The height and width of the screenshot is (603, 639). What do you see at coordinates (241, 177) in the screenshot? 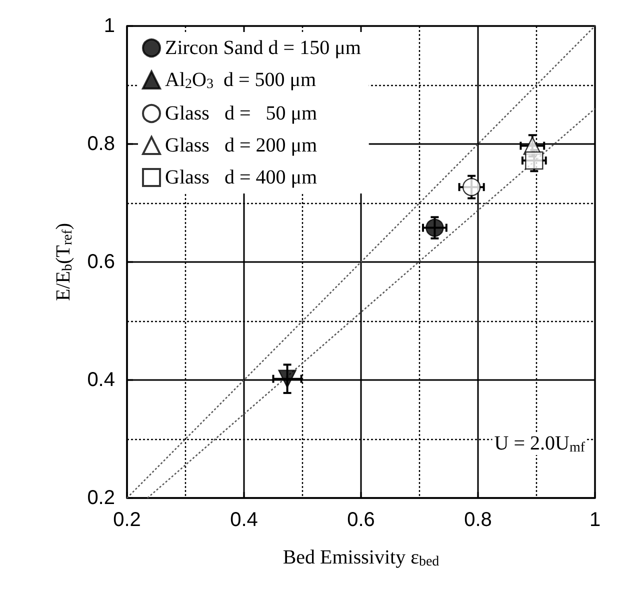
I see `legend-label: Glass d = 400 μm` at bounding box center [241, 177].